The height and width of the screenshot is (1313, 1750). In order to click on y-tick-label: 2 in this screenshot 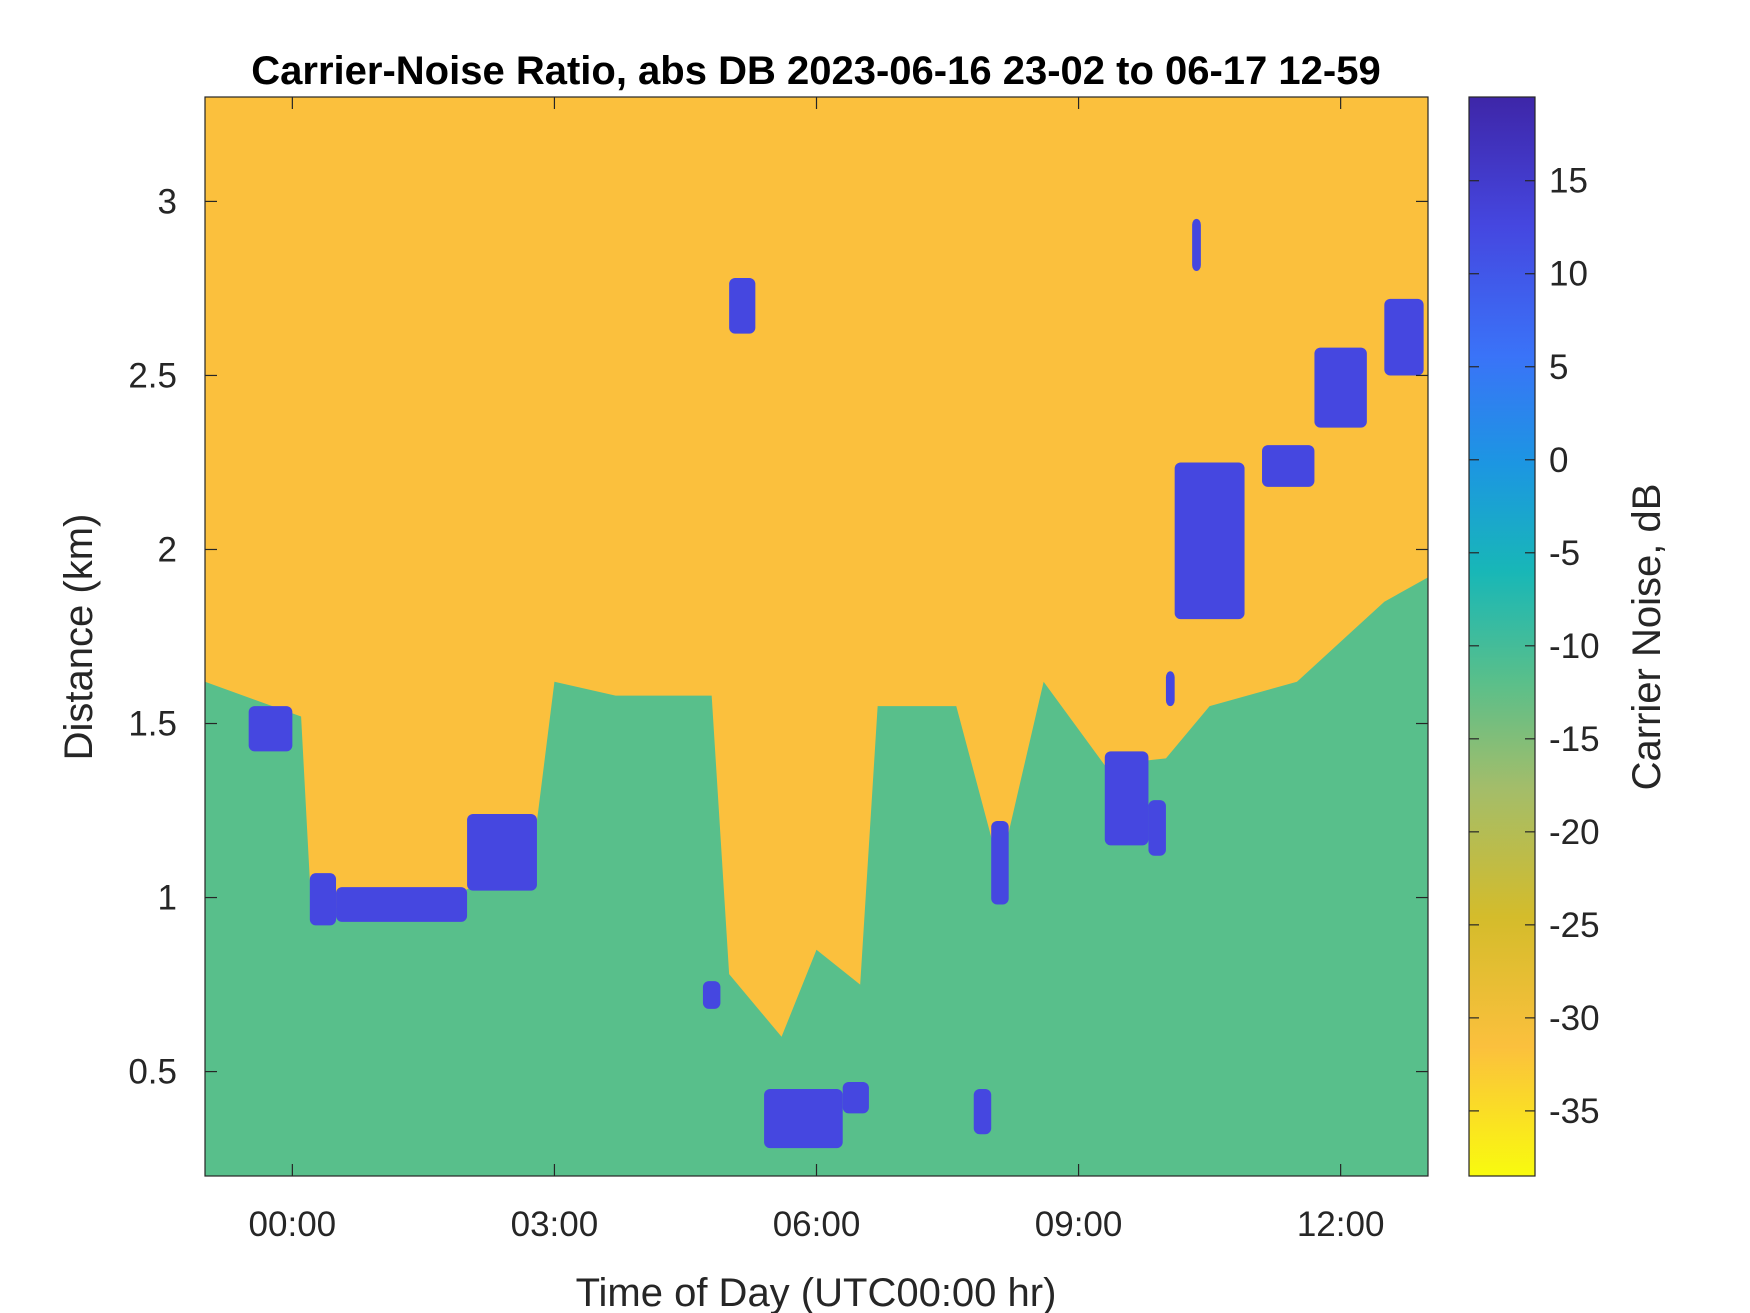, I will do `click(167, 549)`.